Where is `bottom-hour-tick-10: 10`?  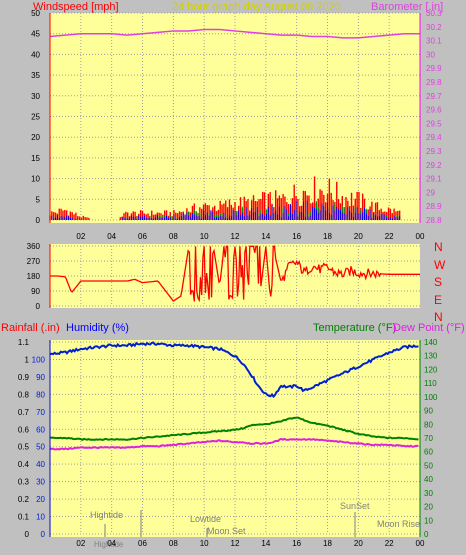
bottom-hour-tick-10: 10 is located at coordinates (204, 543).